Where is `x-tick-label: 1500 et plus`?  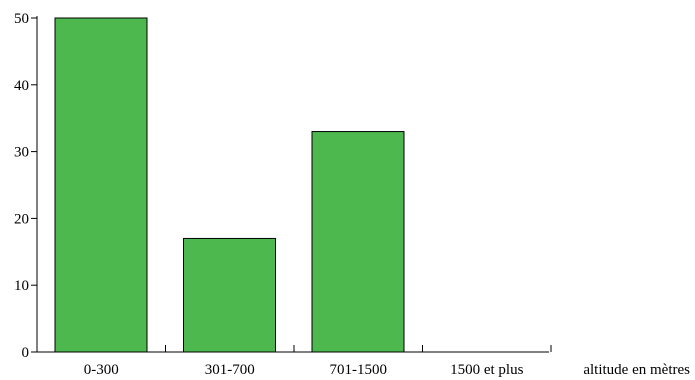 x-tick-label: 1500 et plus is located at coordinates (486, 370).